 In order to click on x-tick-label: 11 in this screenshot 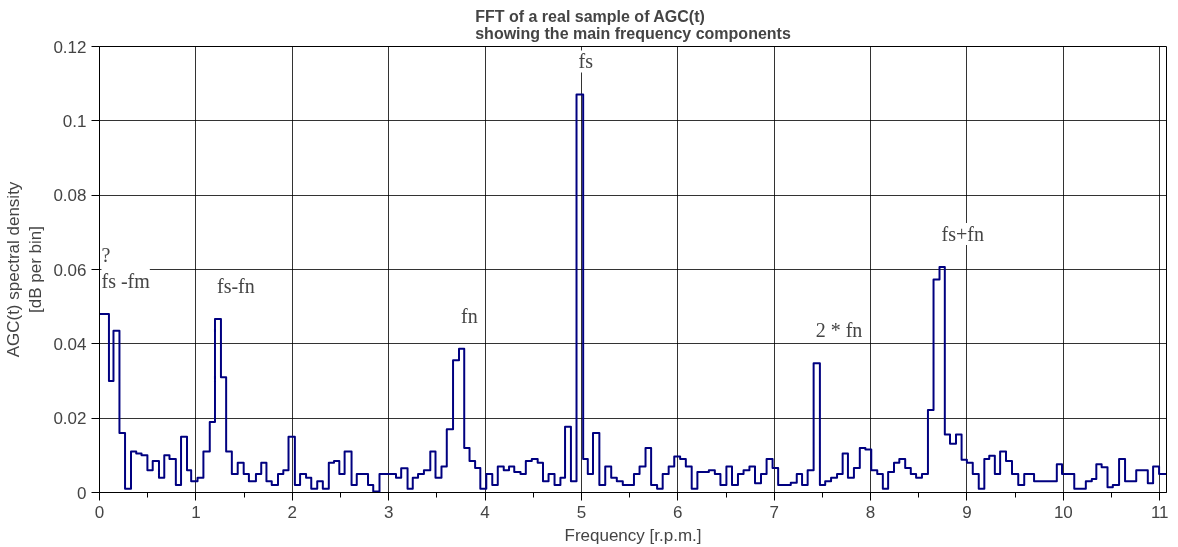, I will do `click(1159, 512)`.